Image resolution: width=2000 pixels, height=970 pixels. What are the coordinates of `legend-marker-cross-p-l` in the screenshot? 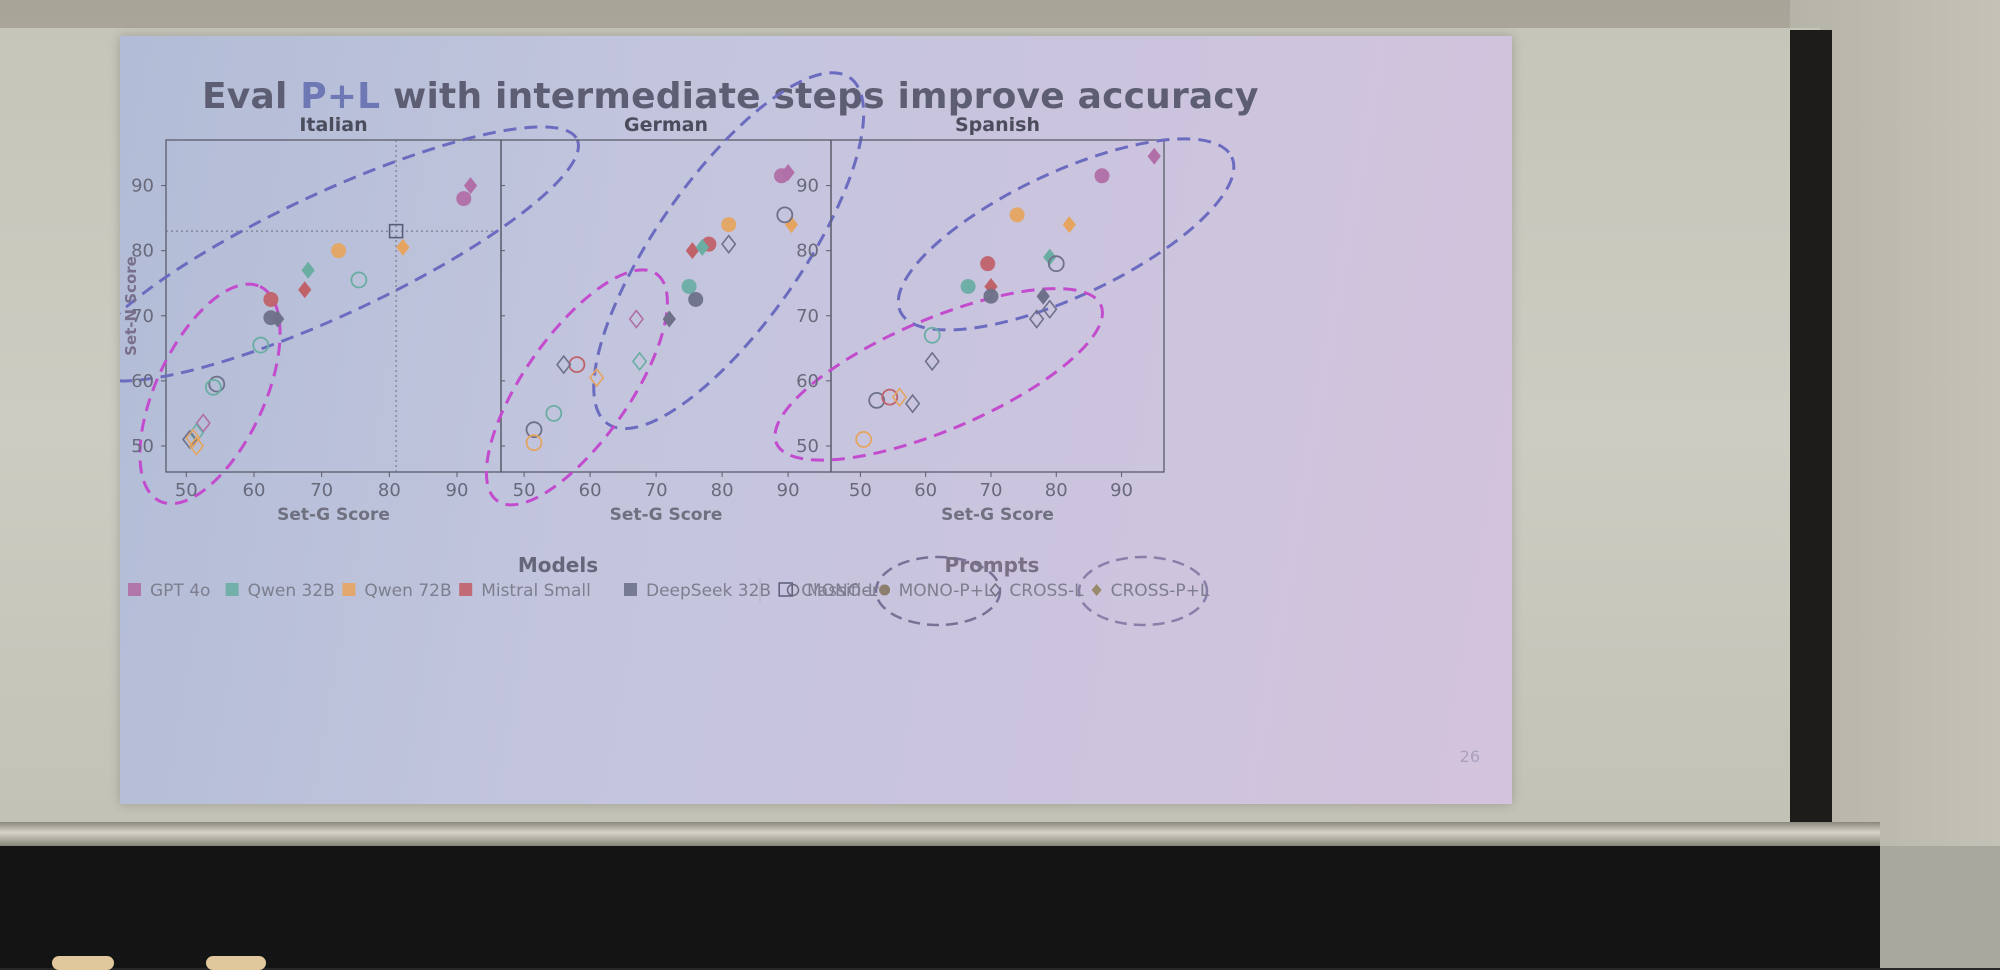 It's located at (1096, 590).